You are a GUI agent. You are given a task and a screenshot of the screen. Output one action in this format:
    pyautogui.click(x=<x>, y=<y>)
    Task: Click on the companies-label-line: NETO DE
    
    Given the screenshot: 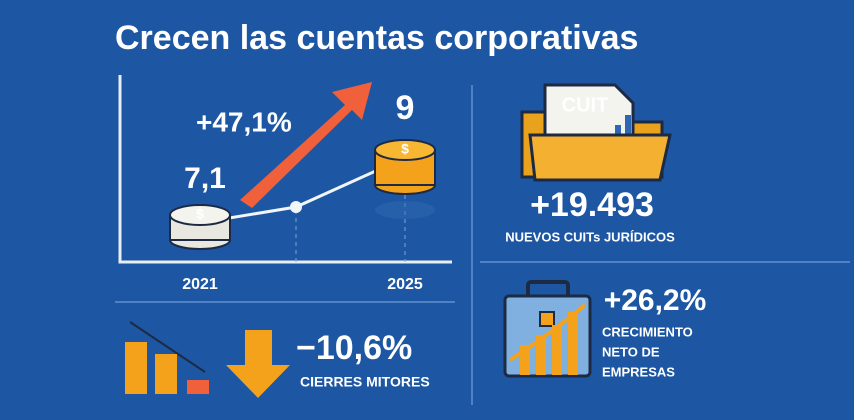 What is the action you would take?
    pyautogui.click(x=631, y=351)
    